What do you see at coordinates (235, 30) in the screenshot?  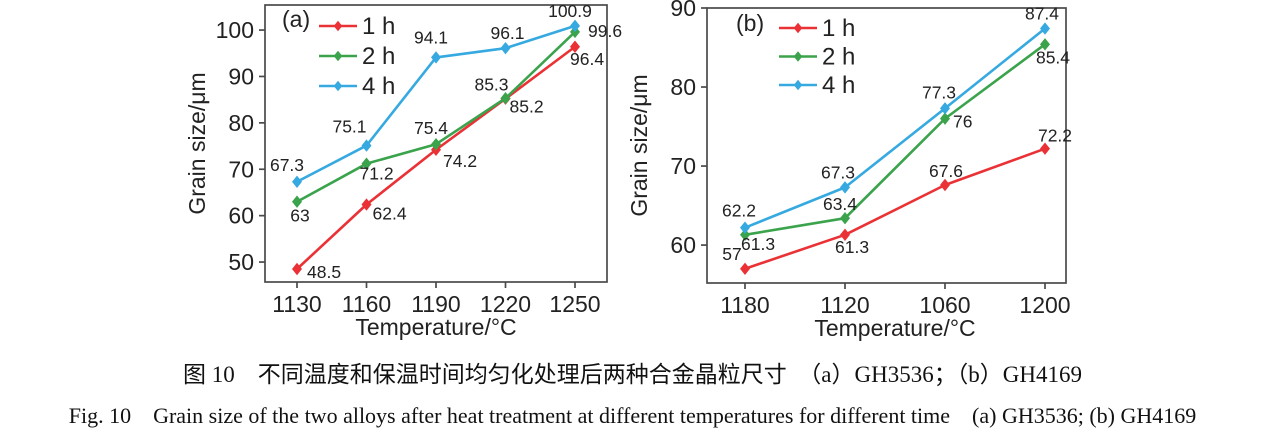 I see `y-tick-label: 100` at bounding box center [235, 30].